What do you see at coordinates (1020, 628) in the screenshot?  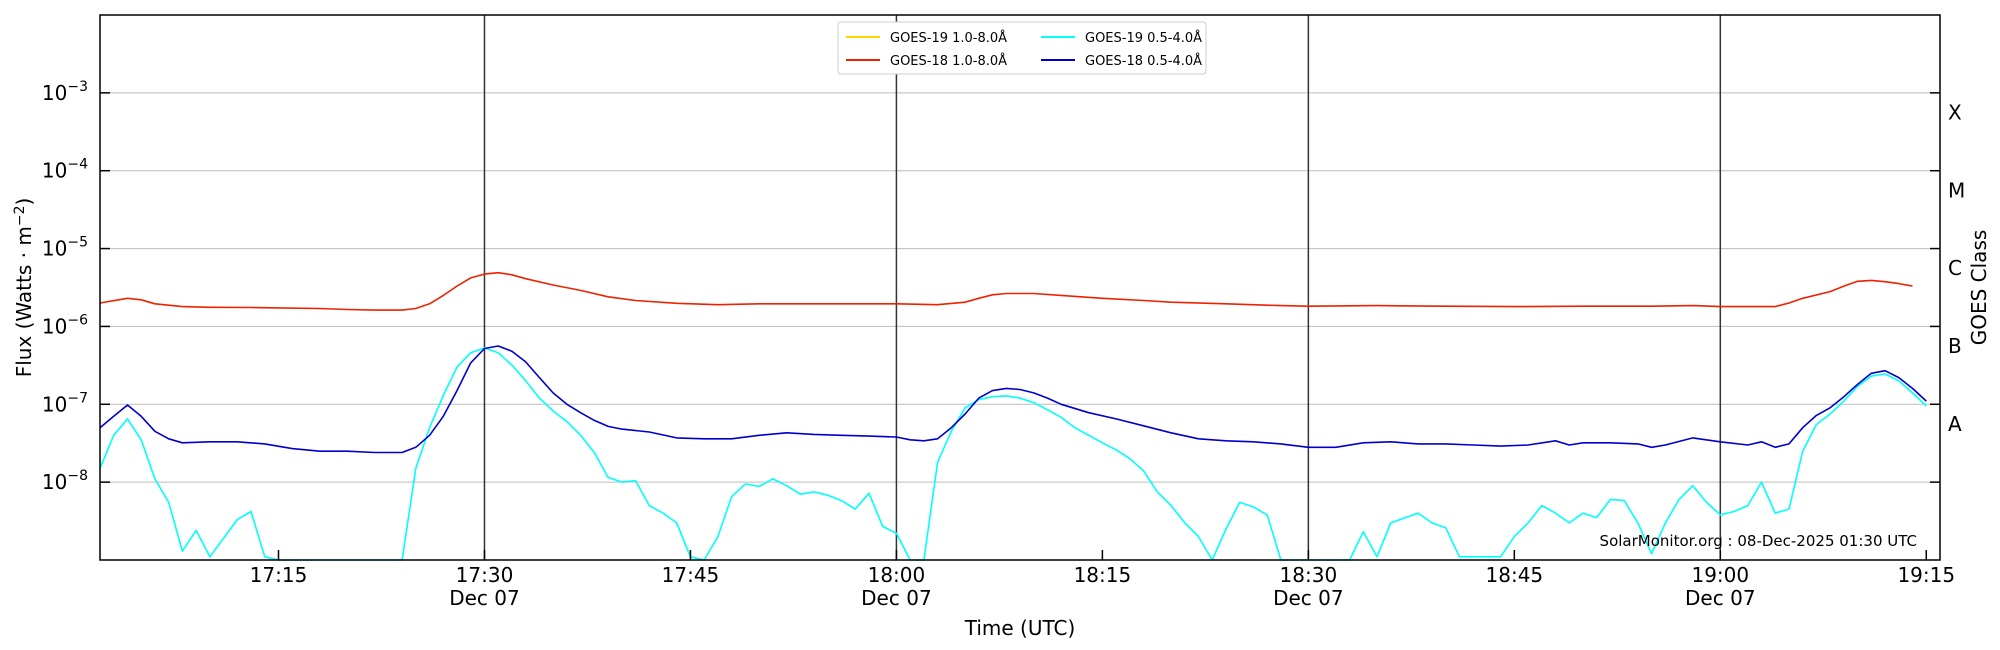 I see `x-axis-title: Time (UTC)` at bounding box center [1020, 628].